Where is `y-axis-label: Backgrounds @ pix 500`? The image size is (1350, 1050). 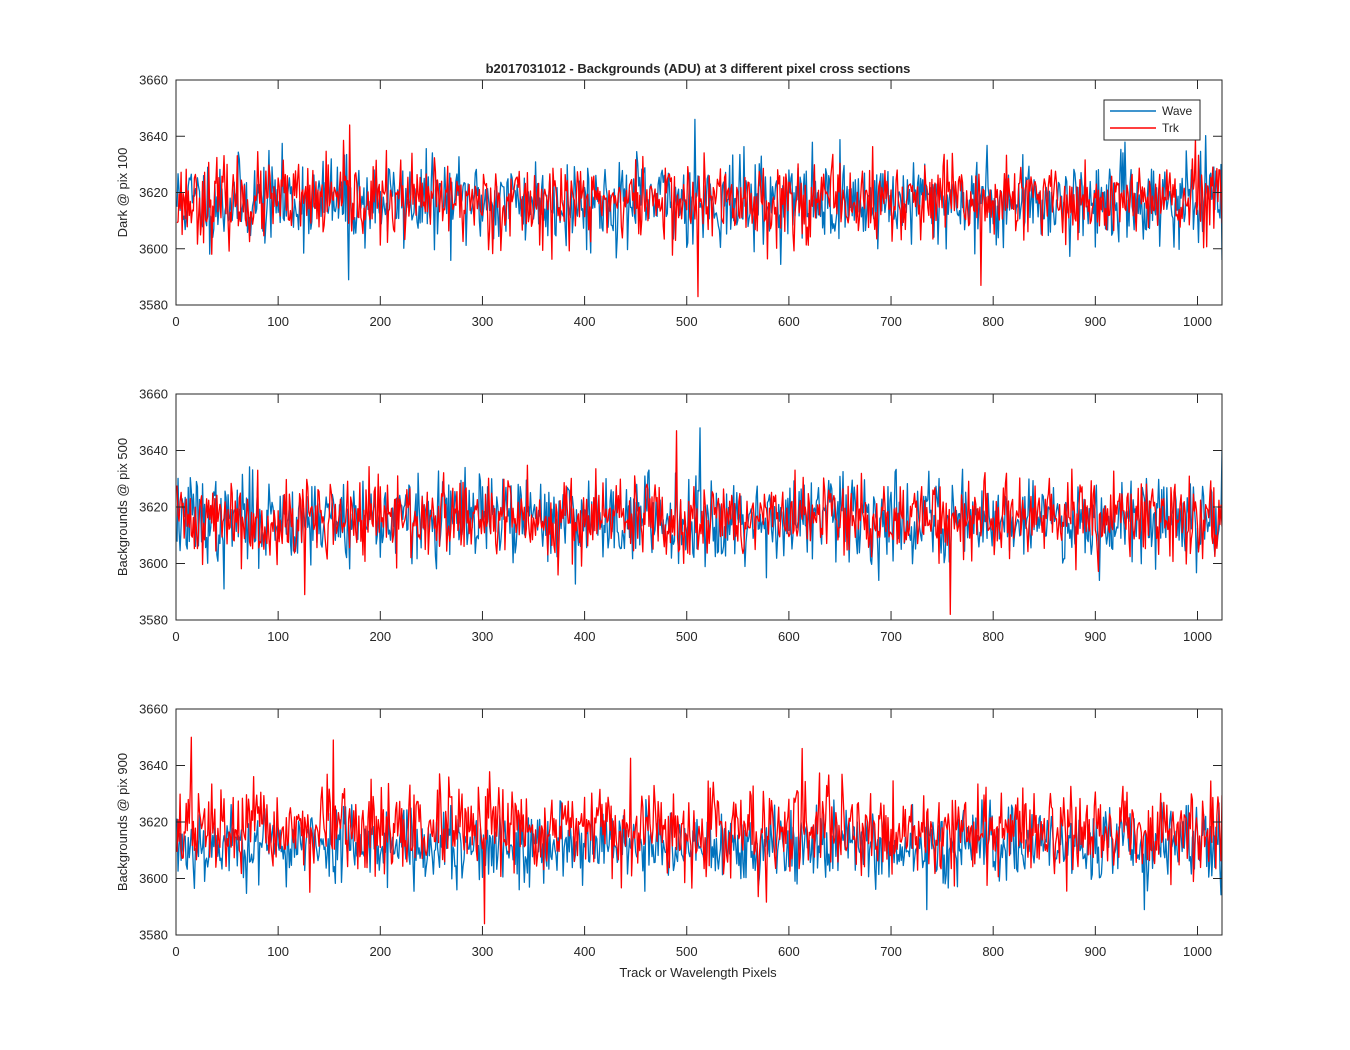 y-axis-label: Backgrounds @ pix 500 is located at coordinates (122, 507).